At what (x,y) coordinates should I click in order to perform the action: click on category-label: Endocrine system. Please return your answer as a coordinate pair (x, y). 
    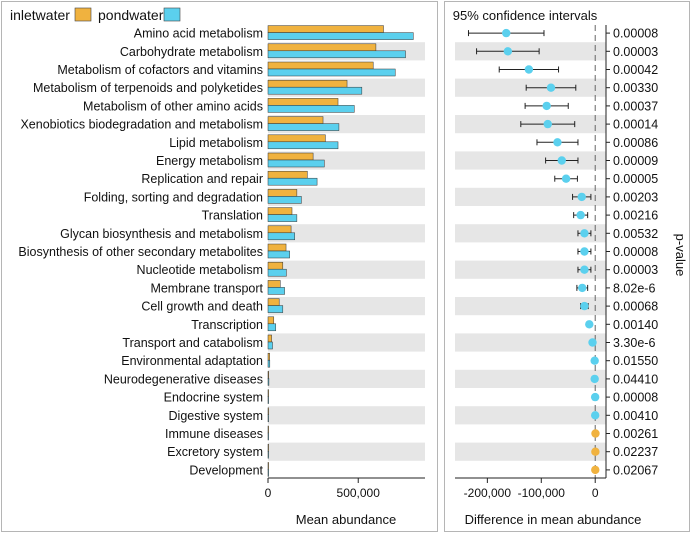
    Looking at the image, I should click on (213, 398).